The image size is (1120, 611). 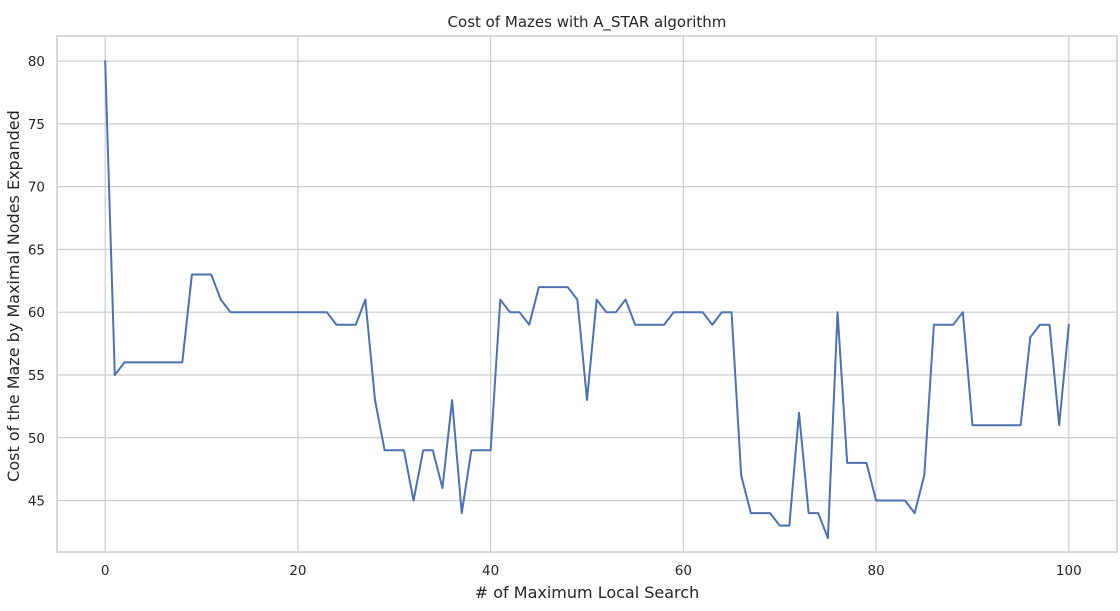 What do you see at coordinates (587, 22) in the screenshot?
I see `chart-title: Cost of Mazes with A_STAR algorithm` at bounding box center [587, 22].